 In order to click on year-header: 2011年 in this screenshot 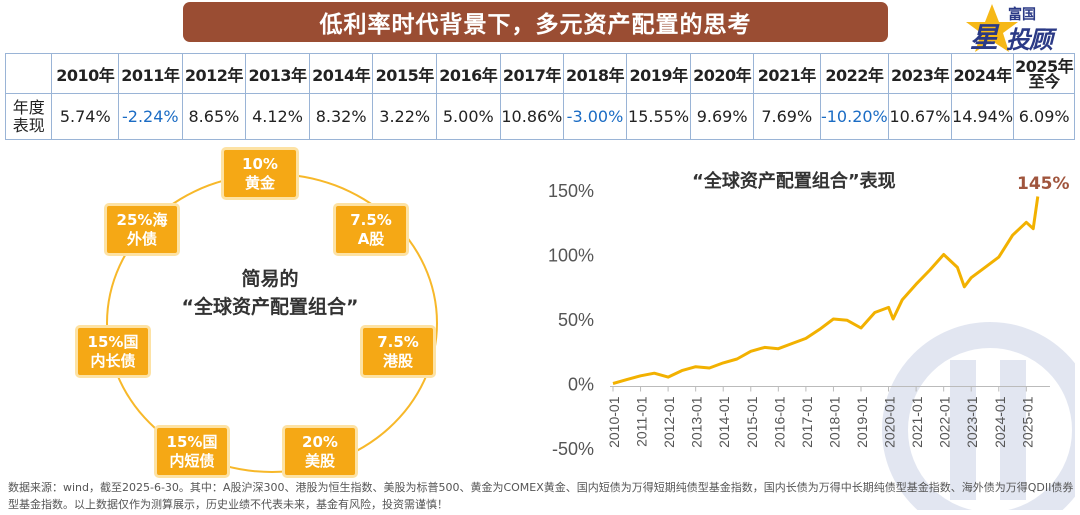, I will do `click(150, 73)`.